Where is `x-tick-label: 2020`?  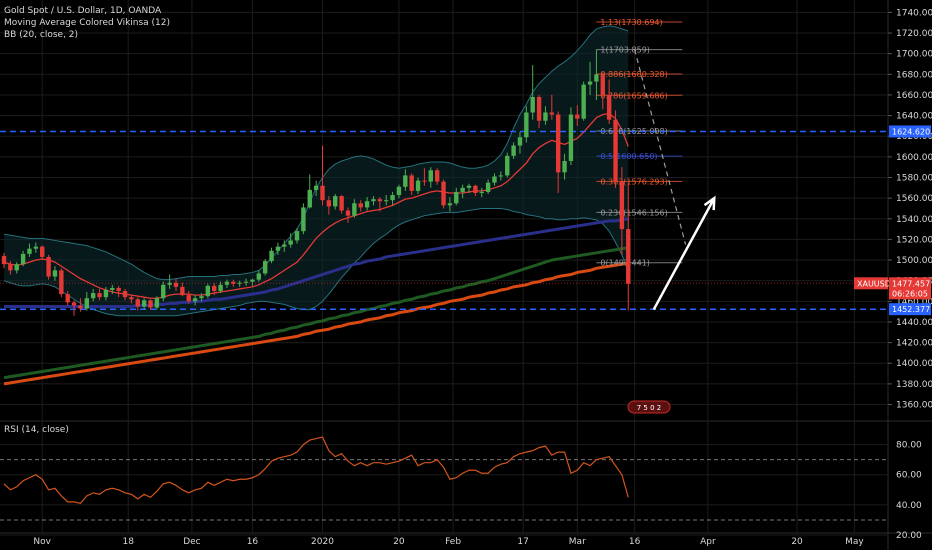 x-tick-label: 2020 is located at coordinates (322, 542).